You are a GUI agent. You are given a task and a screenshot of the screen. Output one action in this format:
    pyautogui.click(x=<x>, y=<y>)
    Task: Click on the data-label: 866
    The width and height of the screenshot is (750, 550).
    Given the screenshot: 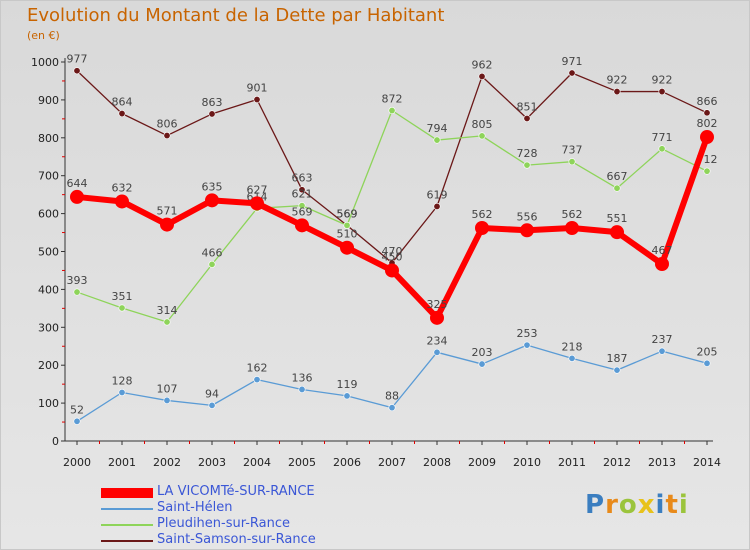 What is the action you would take?
    pyautogui.click(x=707, y=101)
    